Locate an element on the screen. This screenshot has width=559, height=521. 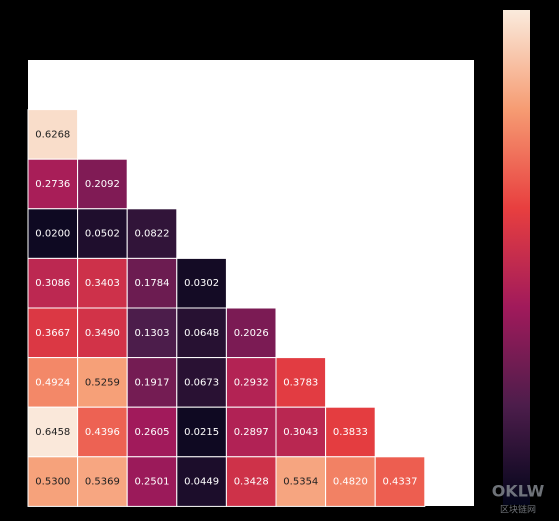
cell-label: 0.3086 is located at coordinates (52, 283).